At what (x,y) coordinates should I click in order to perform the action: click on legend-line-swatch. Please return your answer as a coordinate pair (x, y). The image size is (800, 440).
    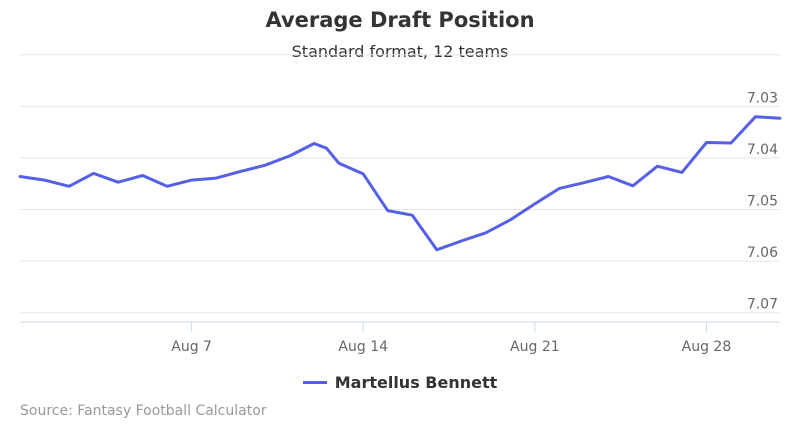
    Looking at the image, I should click on (314, 382).